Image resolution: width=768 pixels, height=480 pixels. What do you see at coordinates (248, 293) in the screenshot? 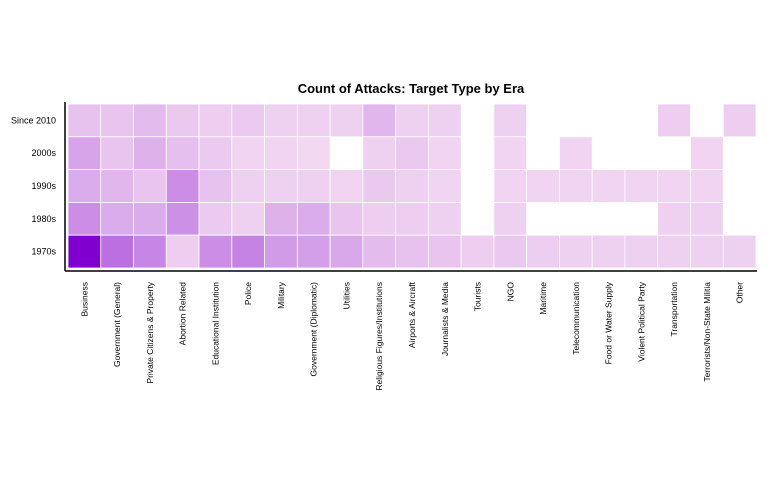
I see `x-tick-label: Police` at bounding box center [248, 293].